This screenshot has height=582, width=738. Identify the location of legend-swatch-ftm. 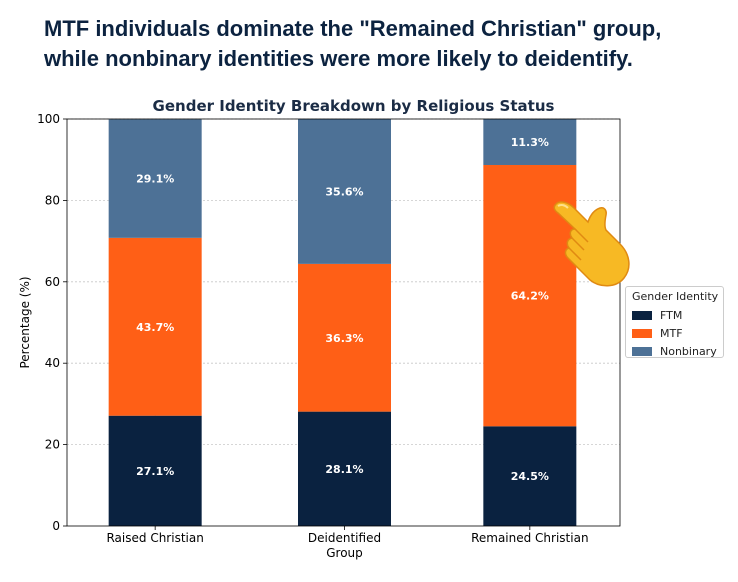
(642, 315).